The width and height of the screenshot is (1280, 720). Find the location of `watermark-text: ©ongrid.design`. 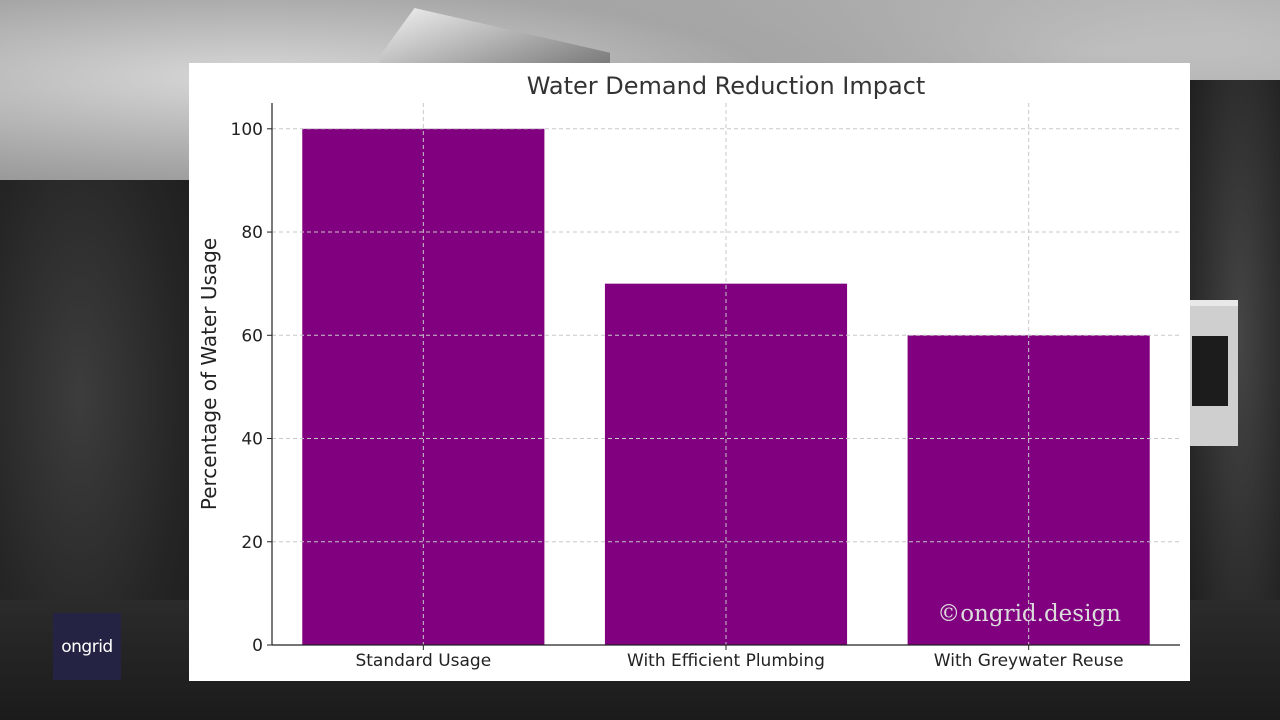

watermark-text: ©ongrid.design is located at coordinates (1029, 614).